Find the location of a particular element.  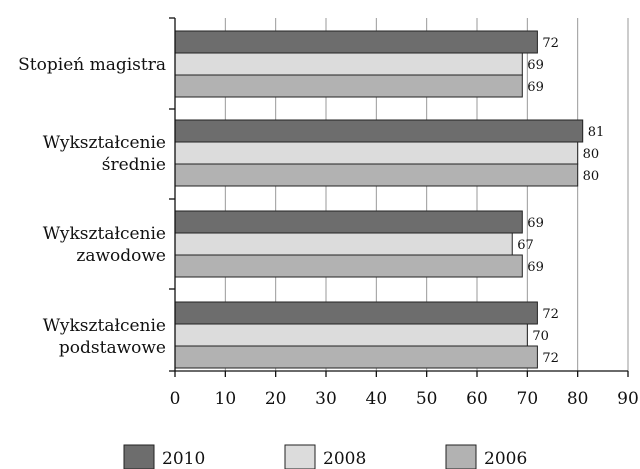

category-label-3-line-1: Wykształcenie is located at coordinates (104, 234).